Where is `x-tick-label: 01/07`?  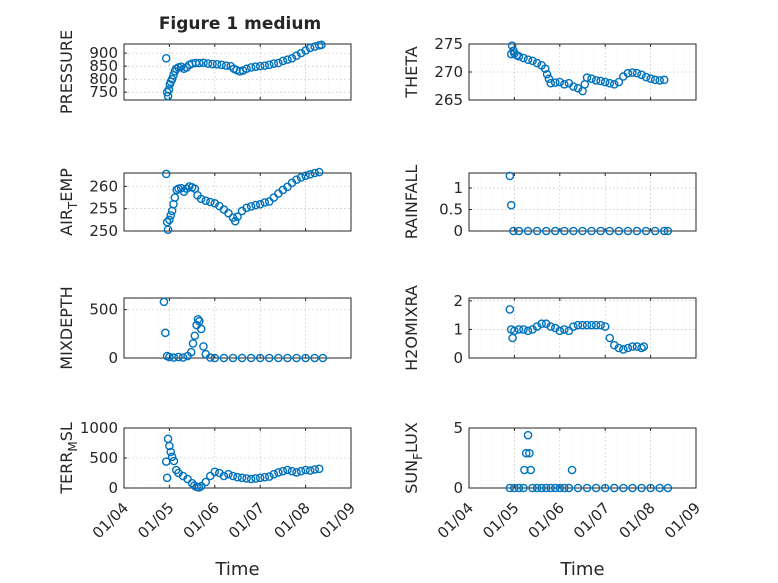 x-tick-label: 01/07 is located at coordinates (246, 520).